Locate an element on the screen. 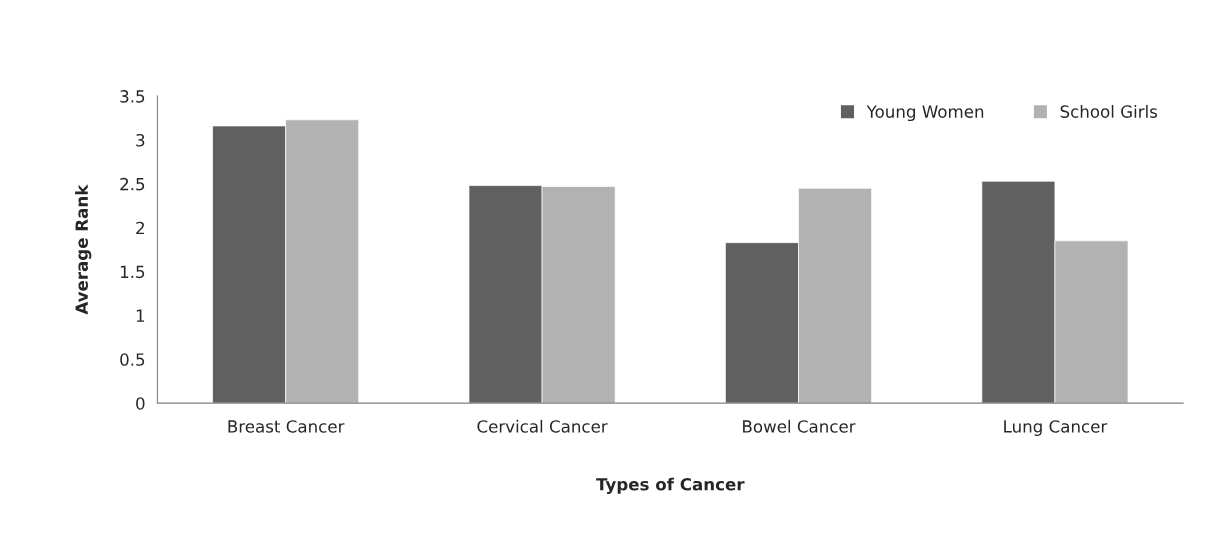  y-tick-label: 3 is located at coordinates (140, 140).